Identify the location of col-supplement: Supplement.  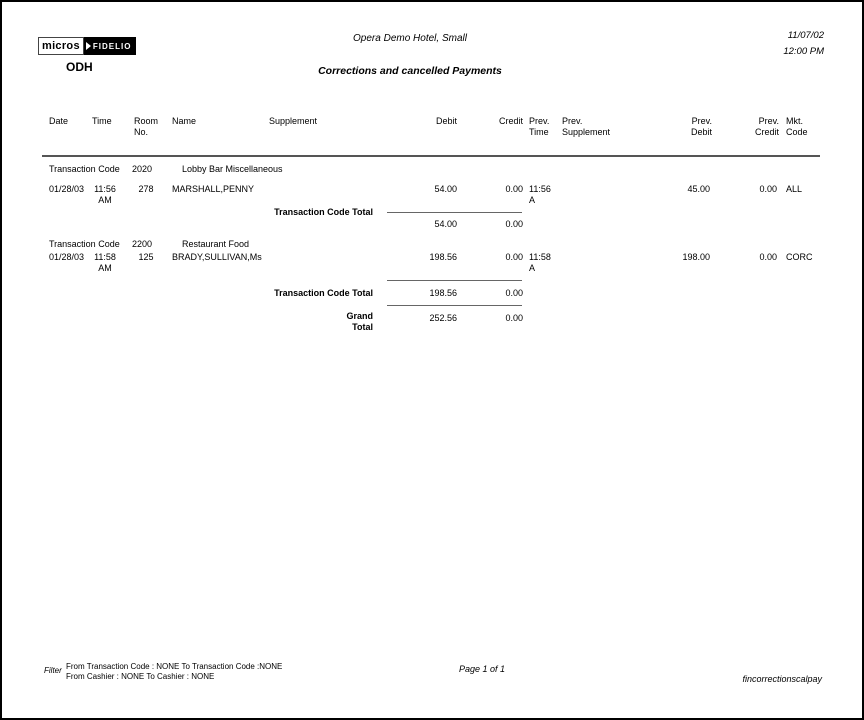
(293, 121).